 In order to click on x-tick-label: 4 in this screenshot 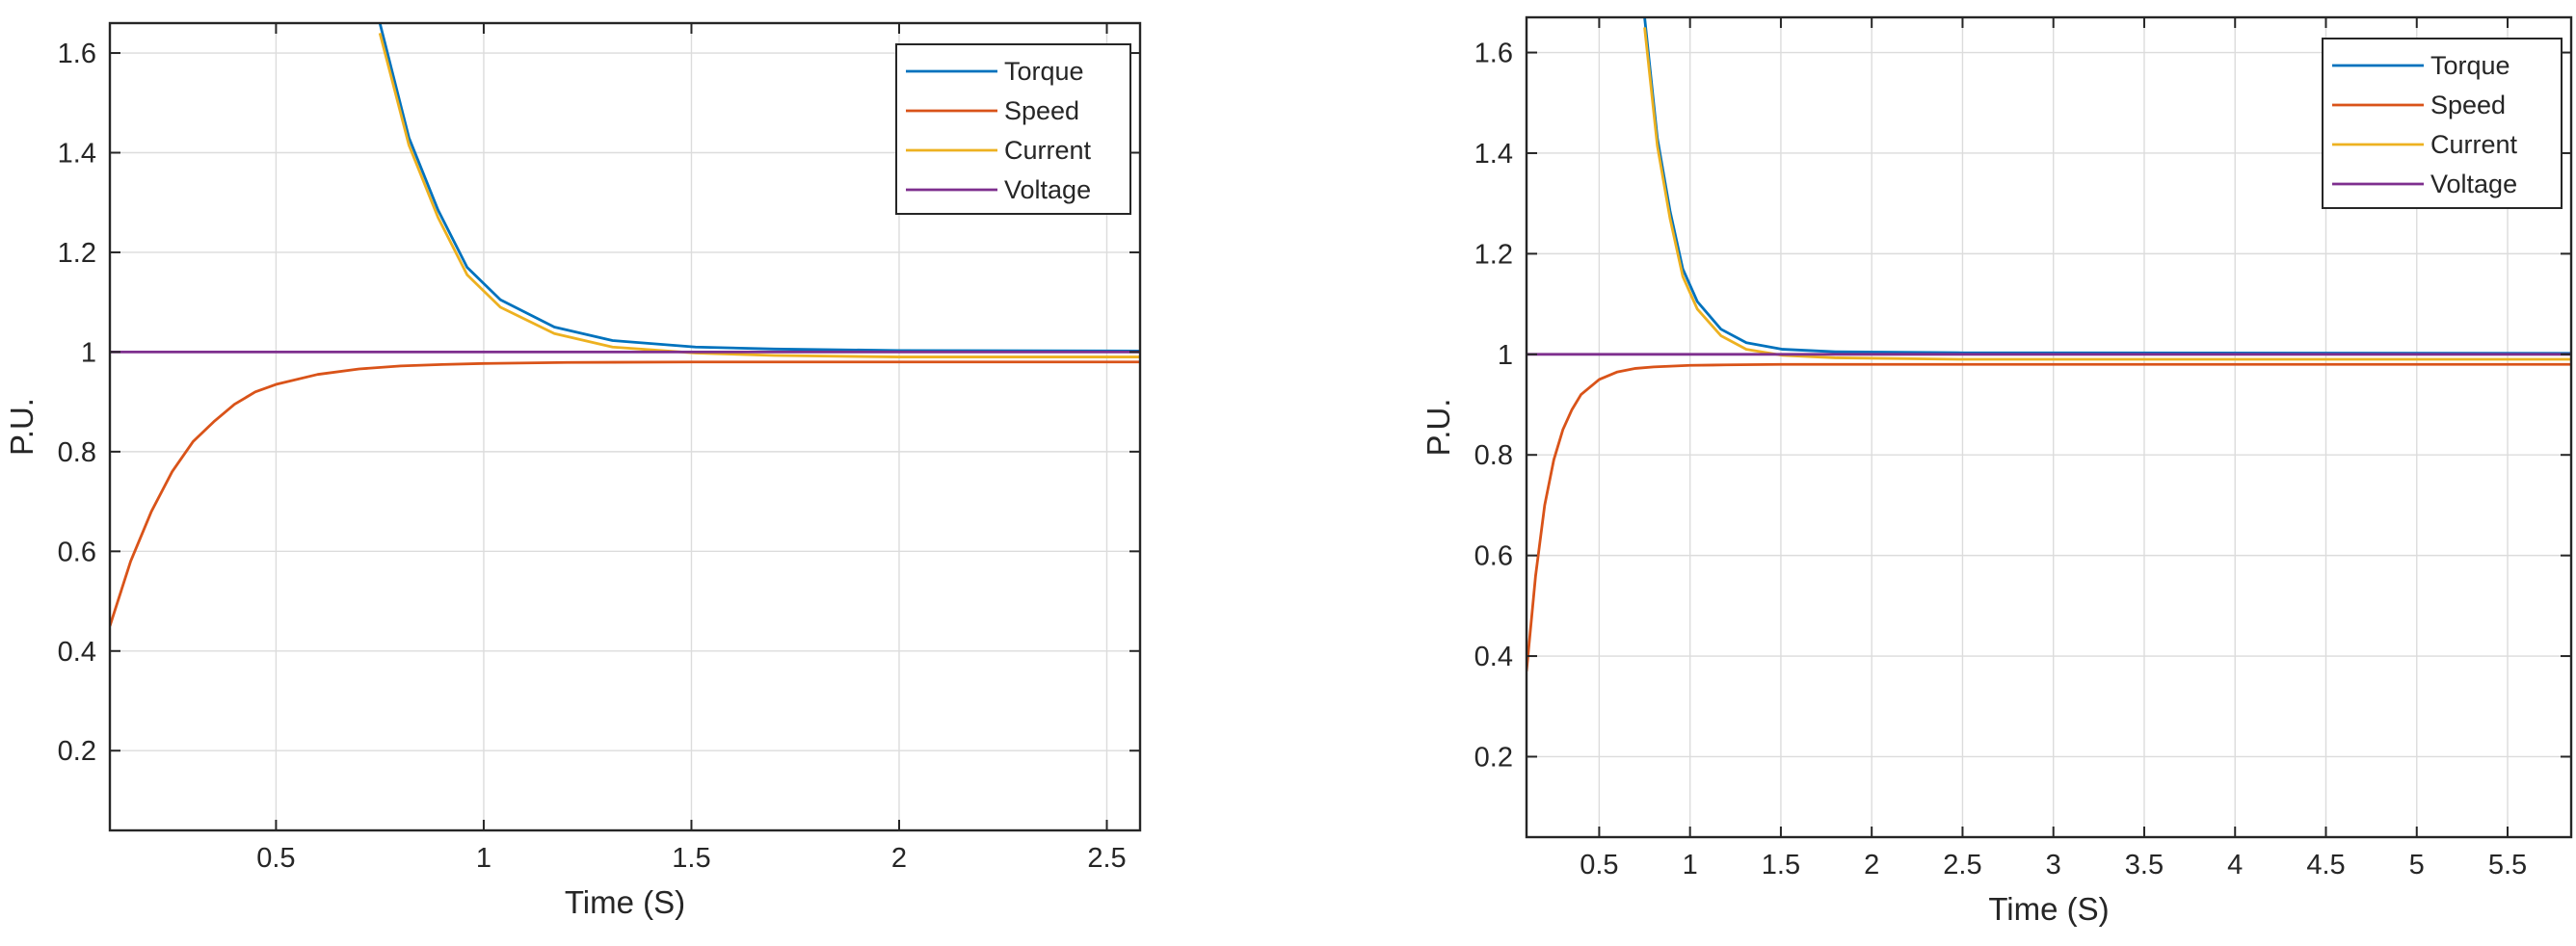, I will do `click(2235, 865)`.